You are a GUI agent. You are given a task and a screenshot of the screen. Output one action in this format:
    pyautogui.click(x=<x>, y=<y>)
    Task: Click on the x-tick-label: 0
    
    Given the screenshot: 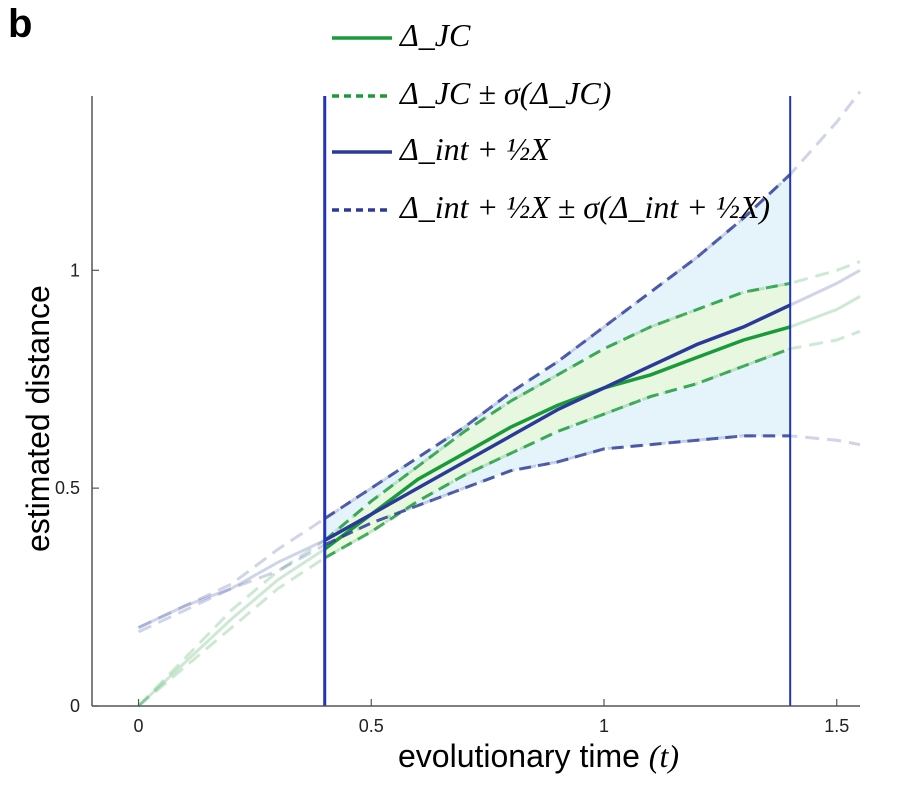 What is the action you would take?
    pyautogui.click(x=139, y=726)
    